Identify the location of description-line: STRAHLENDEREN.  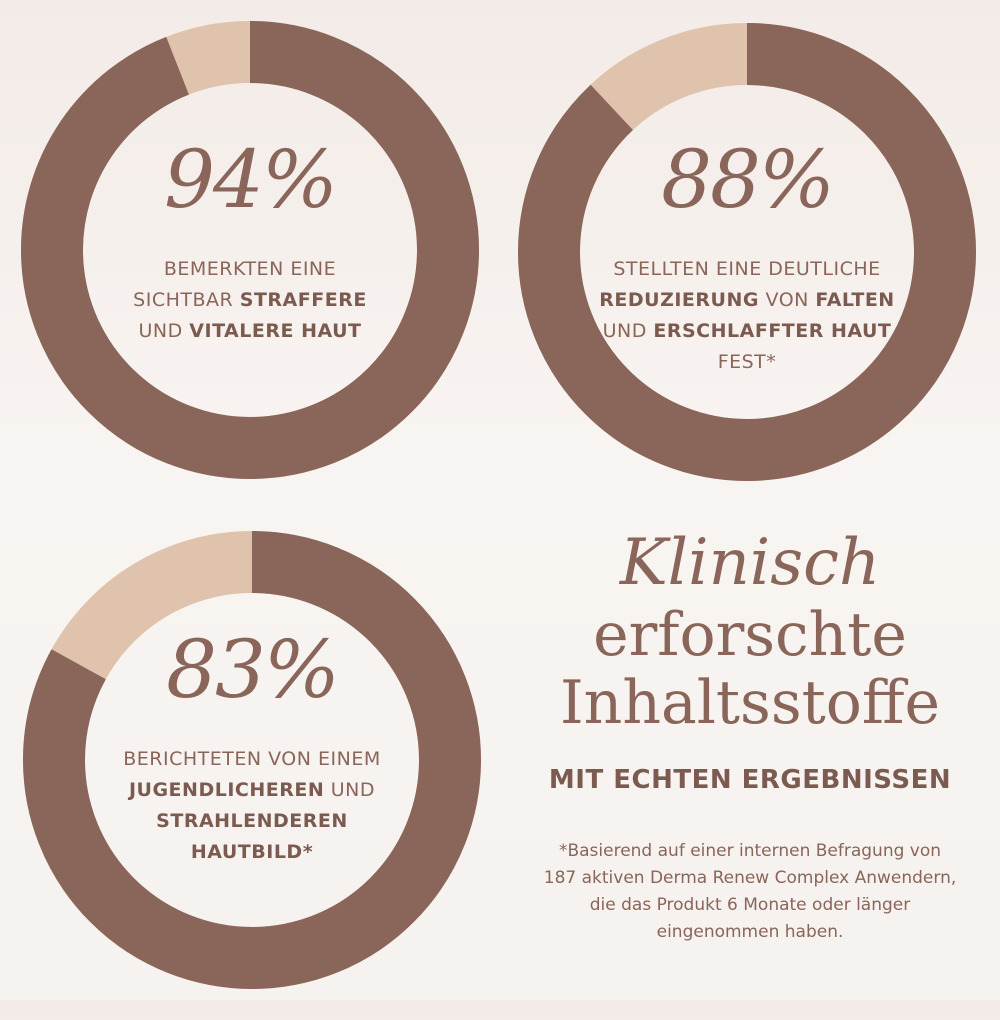
(251, 821).